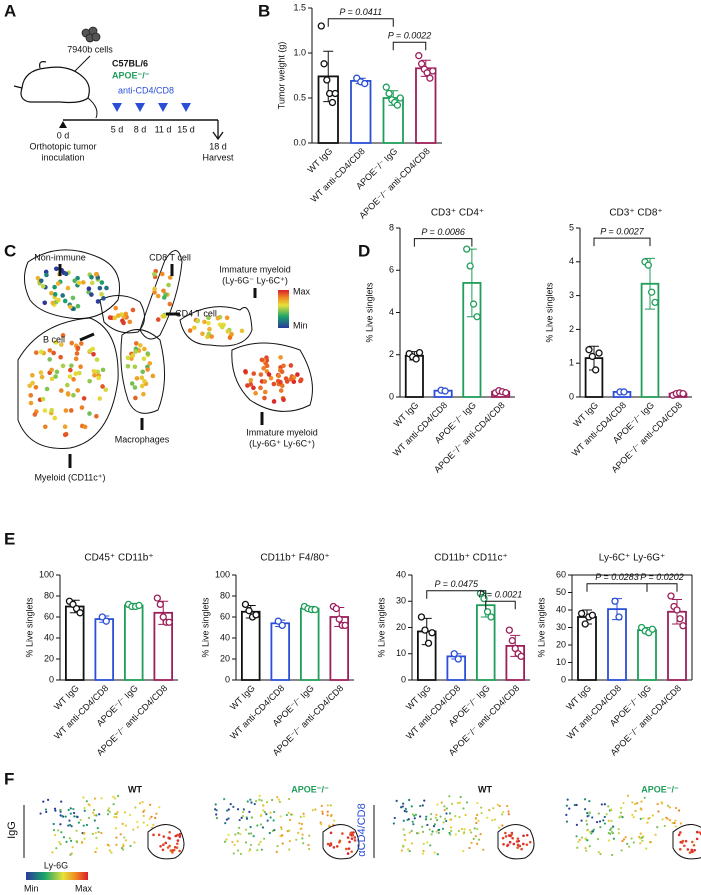 The width and height of the screenshot is (701, 895). Describe the element at coordinates (401, 601) in the screenshot. I see `y-tick-label: 30` at that location.